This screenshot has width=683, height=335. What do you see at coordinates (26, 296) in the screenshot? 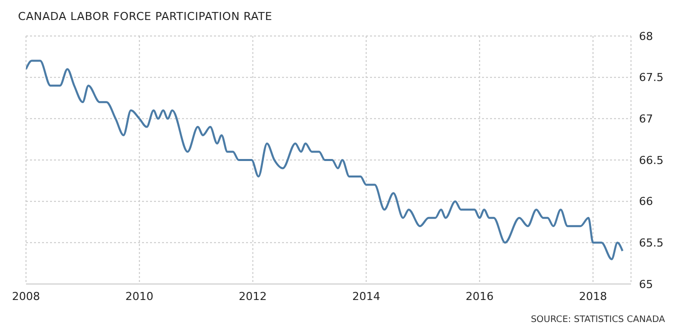
I see `x-tick-label: 2008` at bounding box center [26, 296].